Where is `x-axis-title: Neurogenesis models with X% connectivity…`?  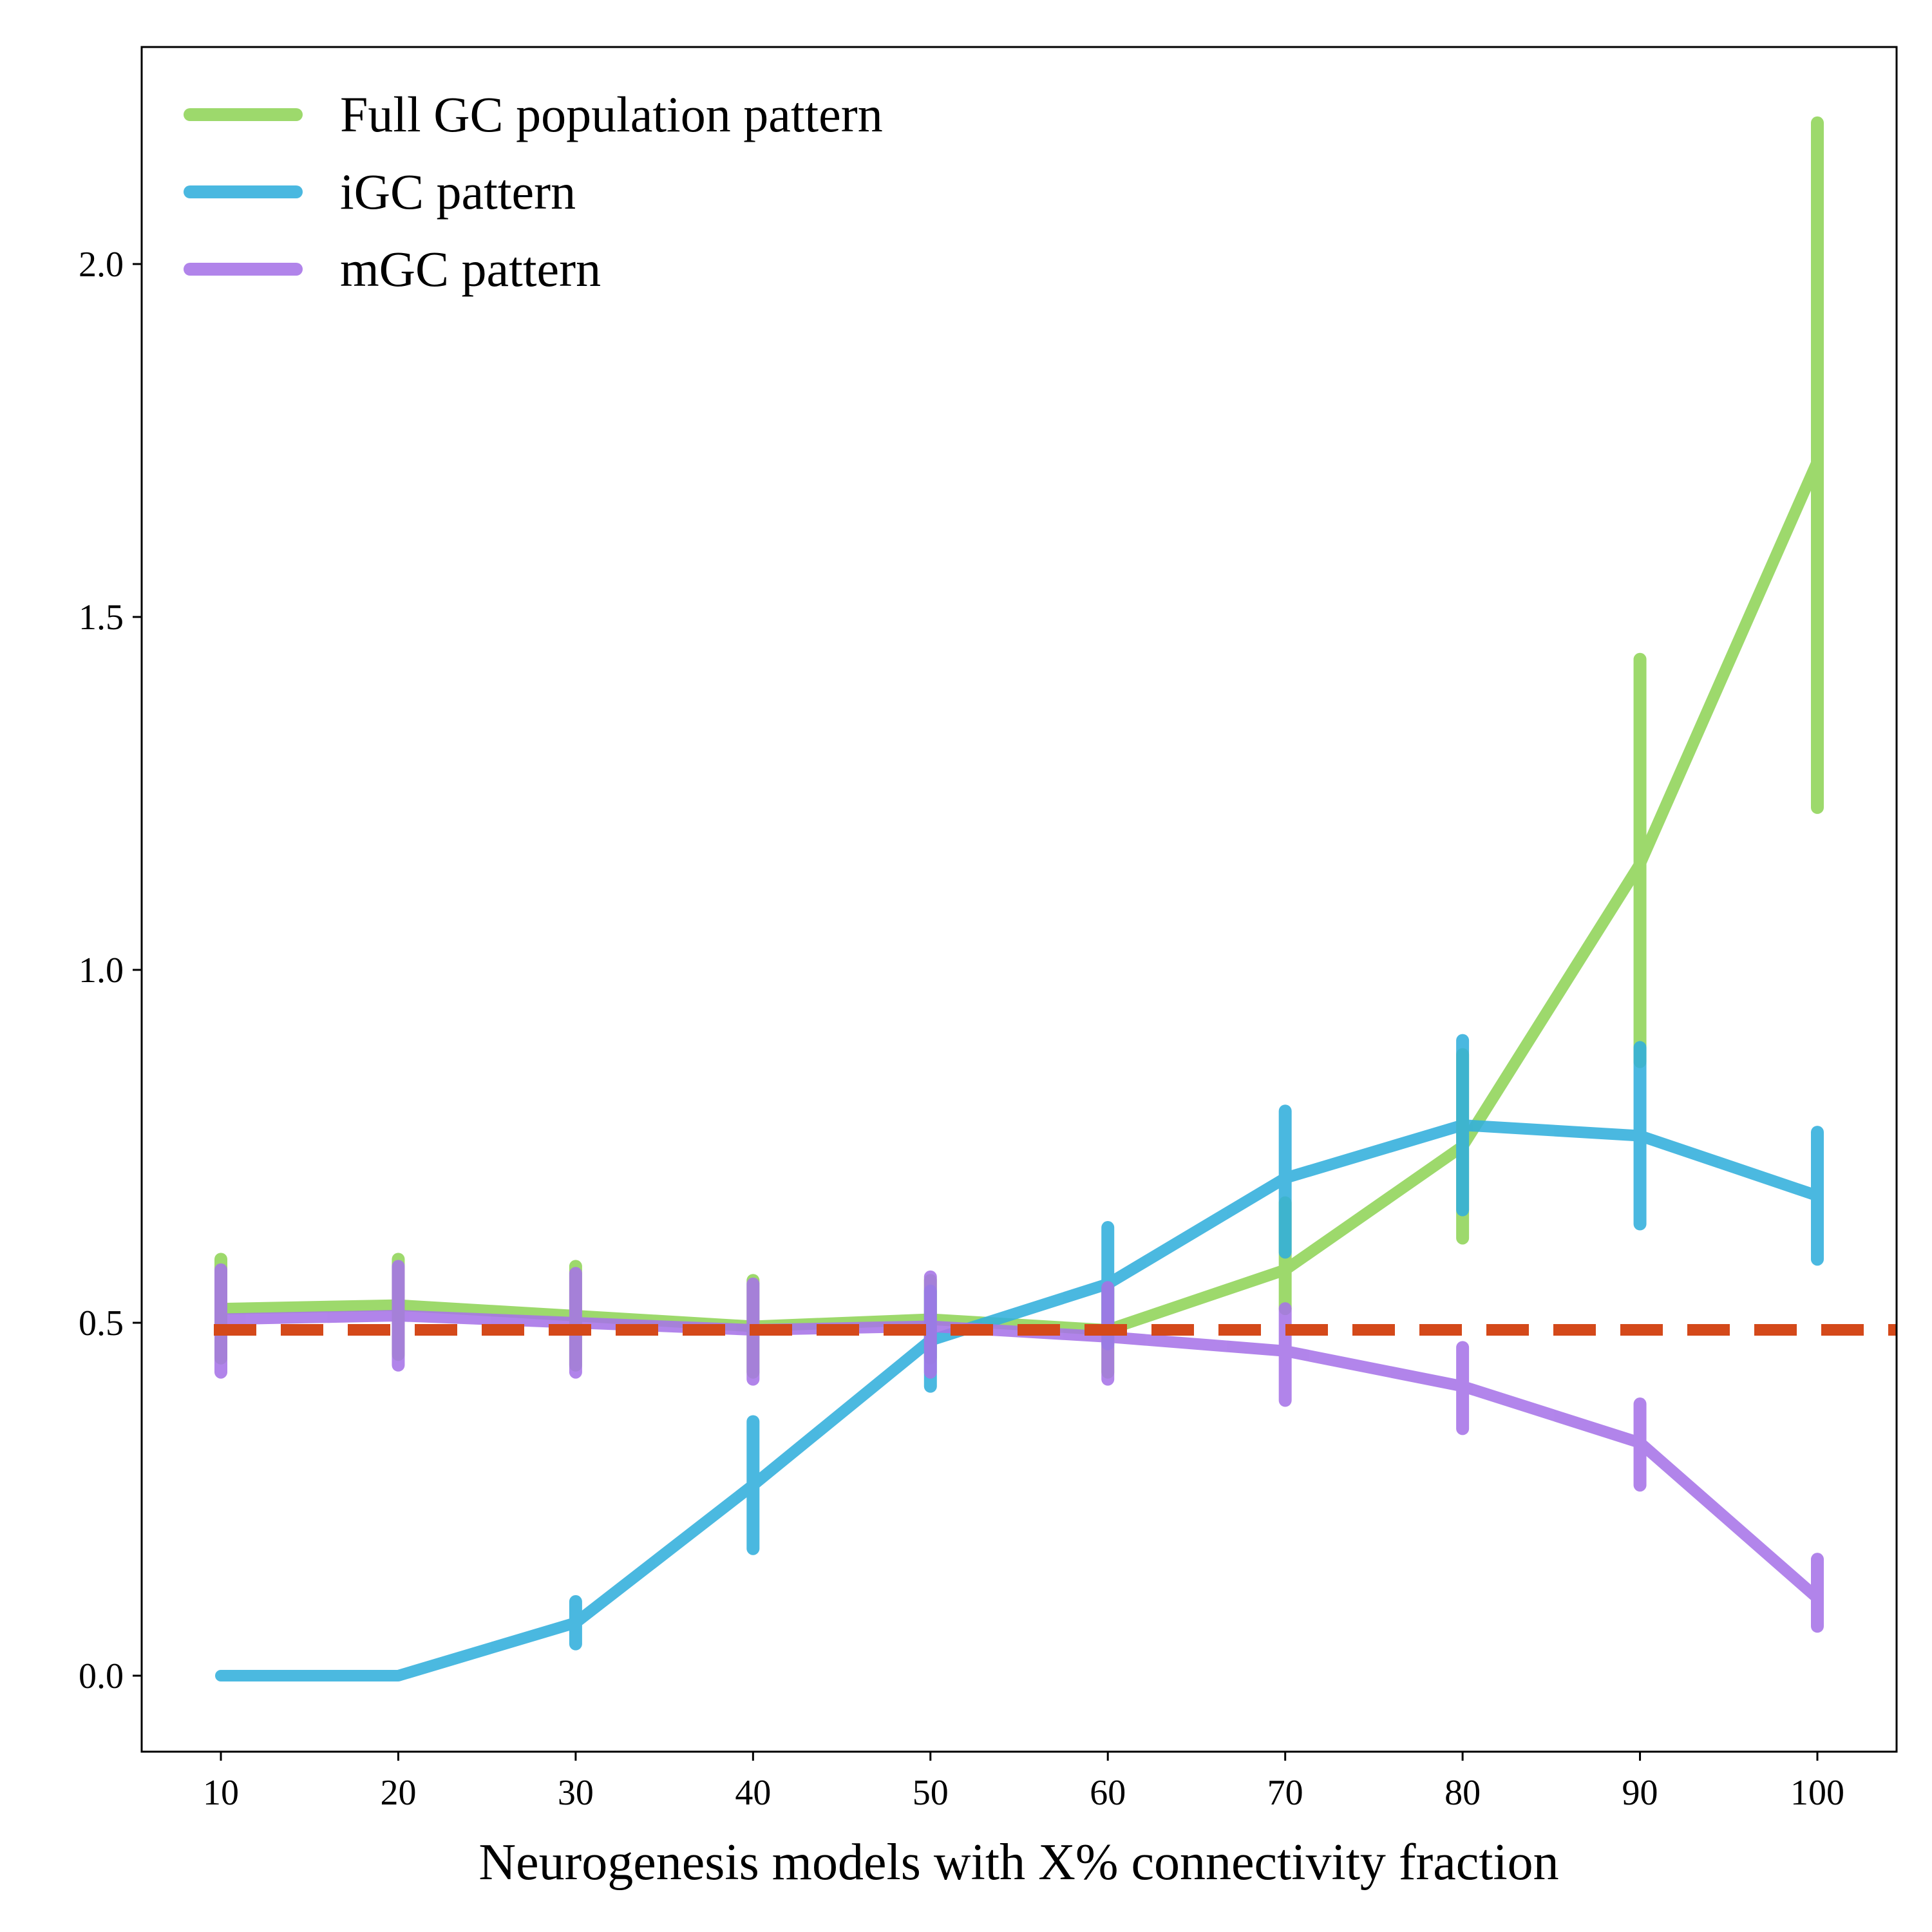
x-axis-title: Neurogenesis models with X% connectivity… is located at coordinates (1018, 1863).